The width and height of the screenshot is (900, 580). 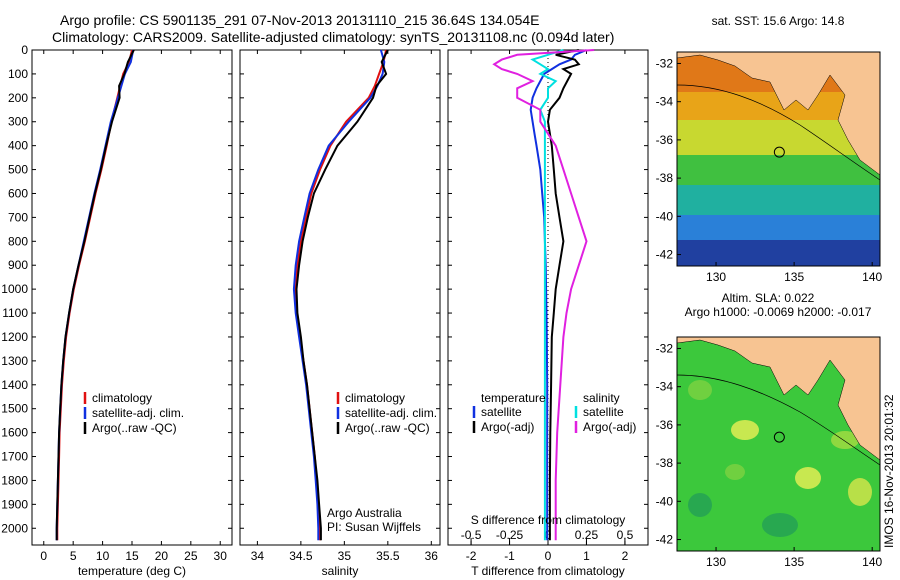 I want to click on temperature-xlabel: temperature (deg C), so click(x=132, y=571).